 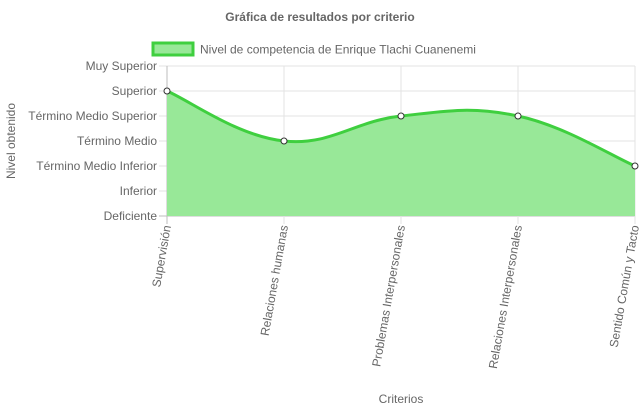 I want to click on y-tick-label: Muy Superior, so click(x=121, y=66).